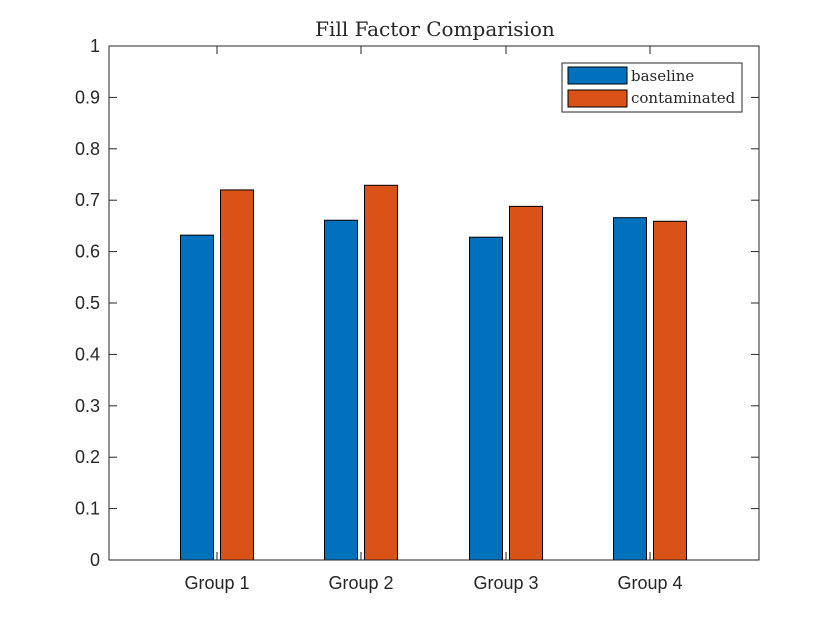 The image size is (840, 630). Describe the element at coordinates (216, 583) in the screenshot. I see `x-tick-label: Group 1` at that location.